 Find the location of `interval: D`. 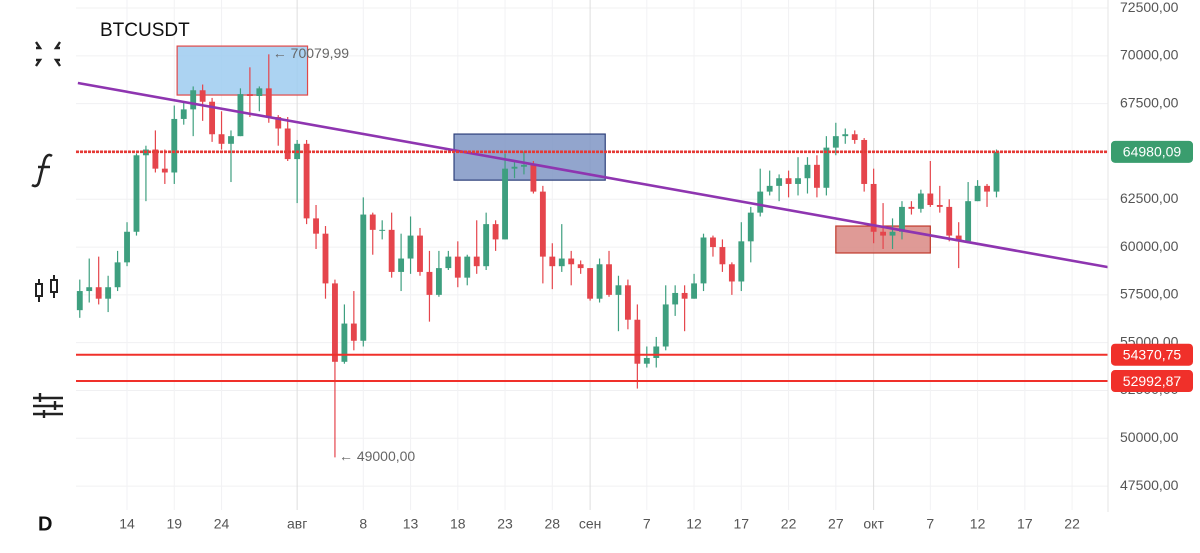

interval: D is located at coordinates (45, 524).